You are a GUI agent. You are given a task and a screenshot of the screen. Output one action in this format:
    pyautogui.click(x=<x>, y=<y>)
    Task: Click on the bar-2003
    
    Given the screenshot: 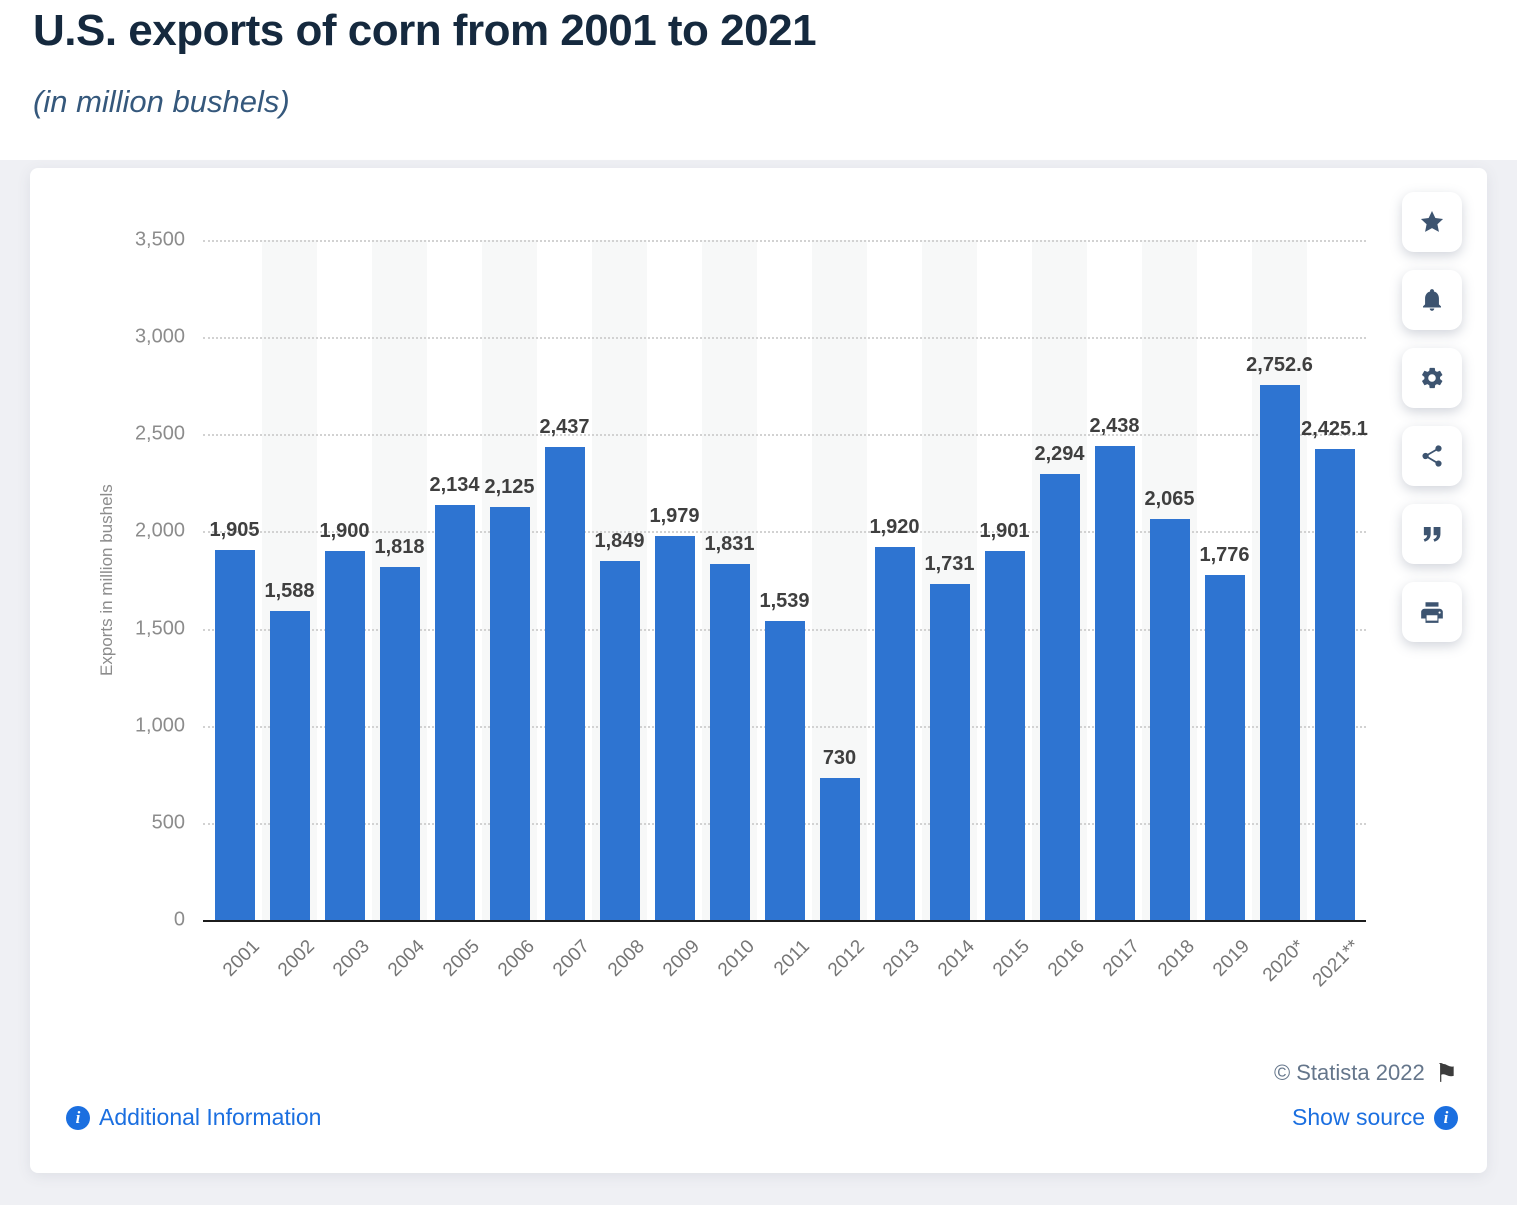 What is the action you would take?
    pyautogui.click(x=344, y=735)
    